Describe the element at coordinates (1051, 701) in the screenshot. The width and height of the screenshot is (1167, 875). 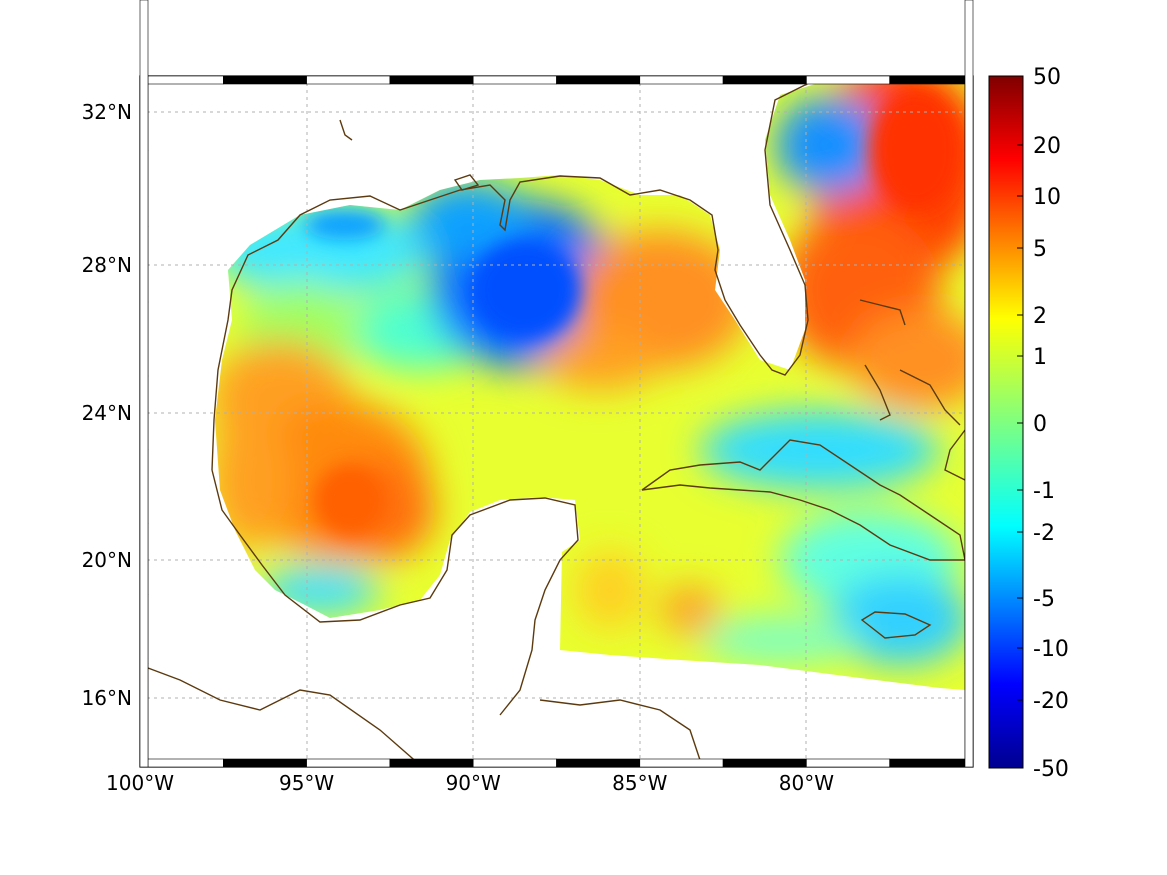
I see `colorbar-tick-label: -20` at that location.